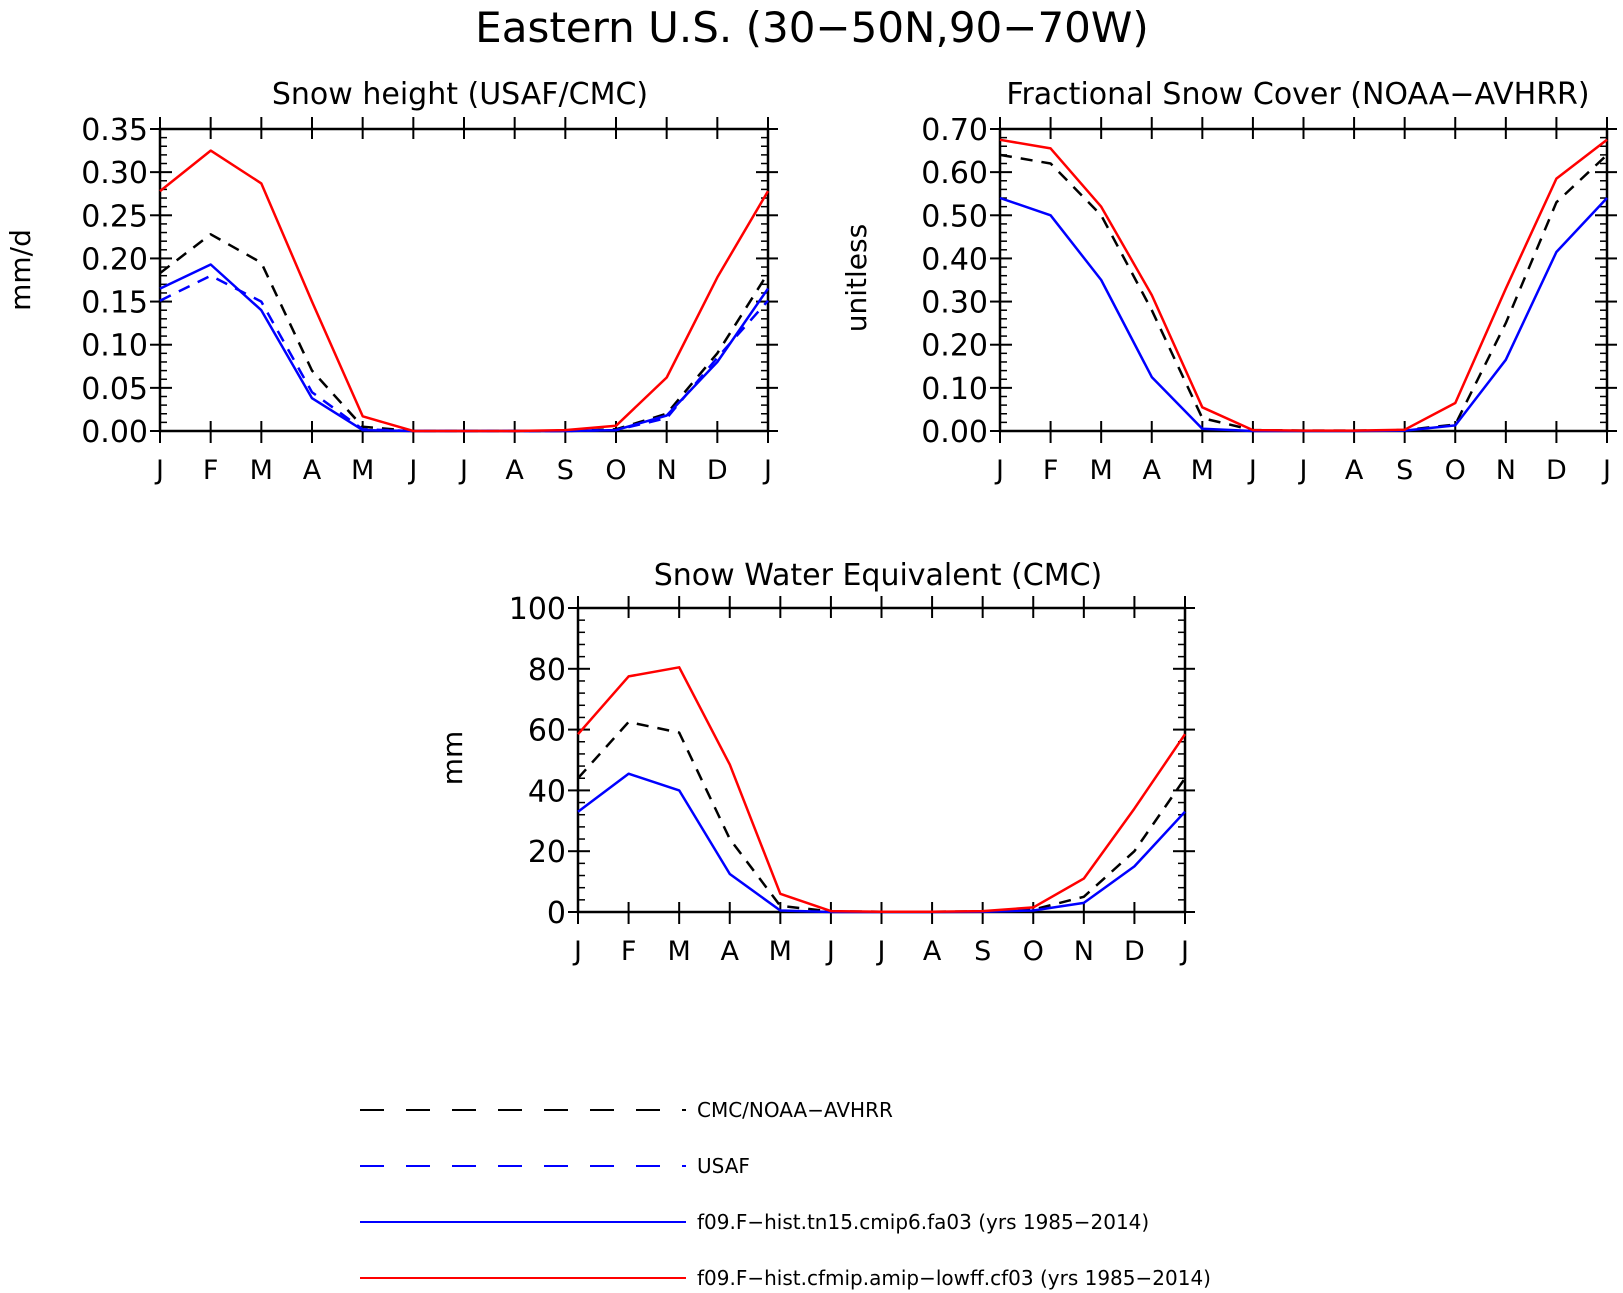 The height and width of the screenshot is (1293, 1623). What do you see at coordinates (114, 216) in the screenshot?
I see `y-tick-label: 0.25` at bounding box center [114, 216].